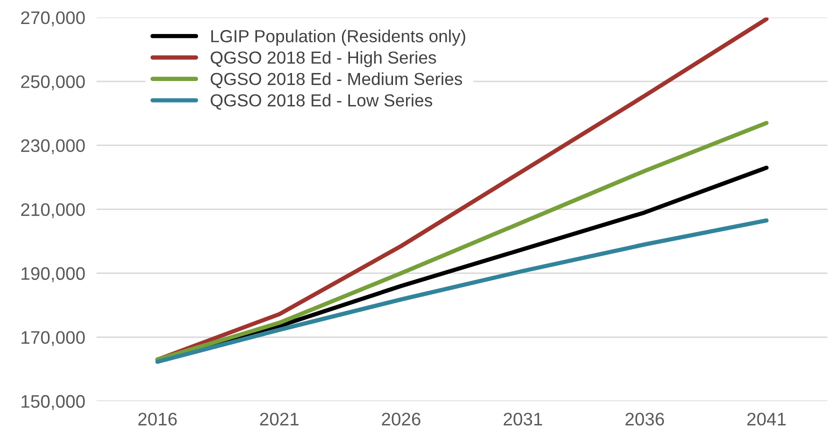  What do you see at coordinates (53, 18) in the screenshot?
I see `y-tick-label: 270,000` at bounding box center [53, 18].